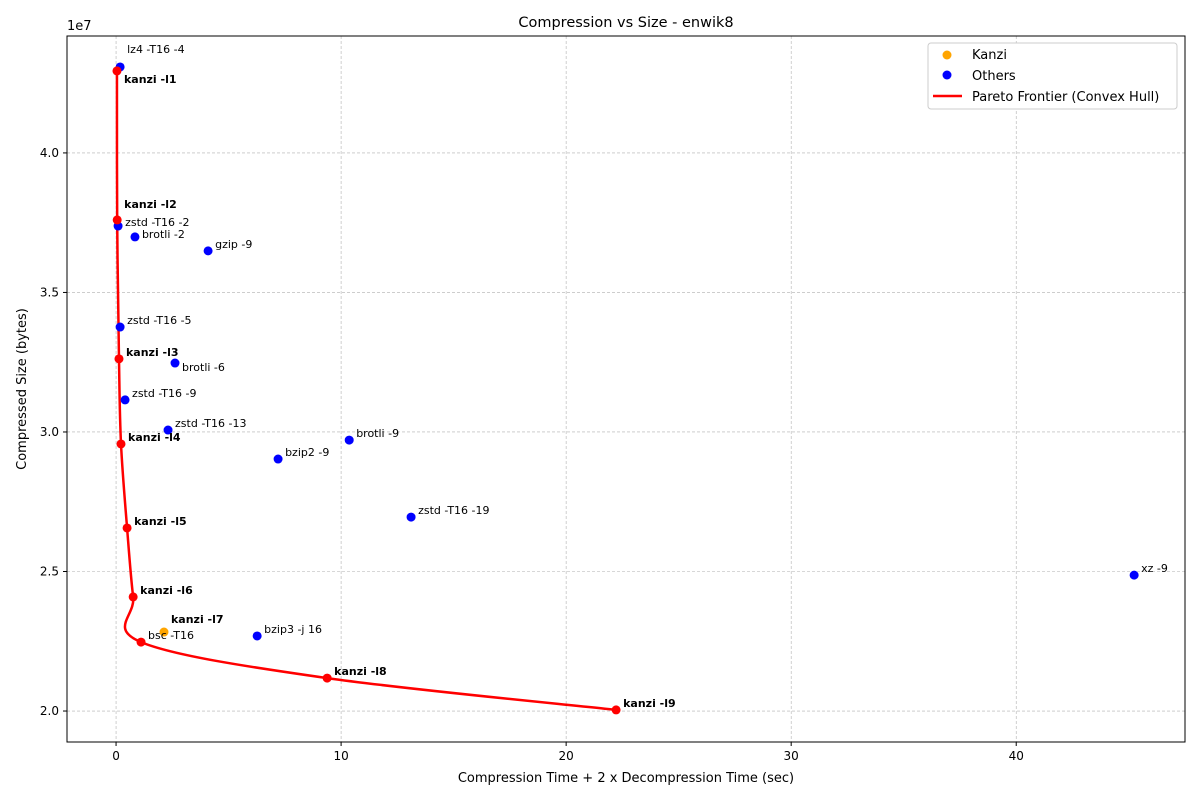 The image size is (1200, 804). What do you see at coordinates (49, 711) in the screenshot?
I see `y-tick-label: 2.0` at bounding box center [49, 711].